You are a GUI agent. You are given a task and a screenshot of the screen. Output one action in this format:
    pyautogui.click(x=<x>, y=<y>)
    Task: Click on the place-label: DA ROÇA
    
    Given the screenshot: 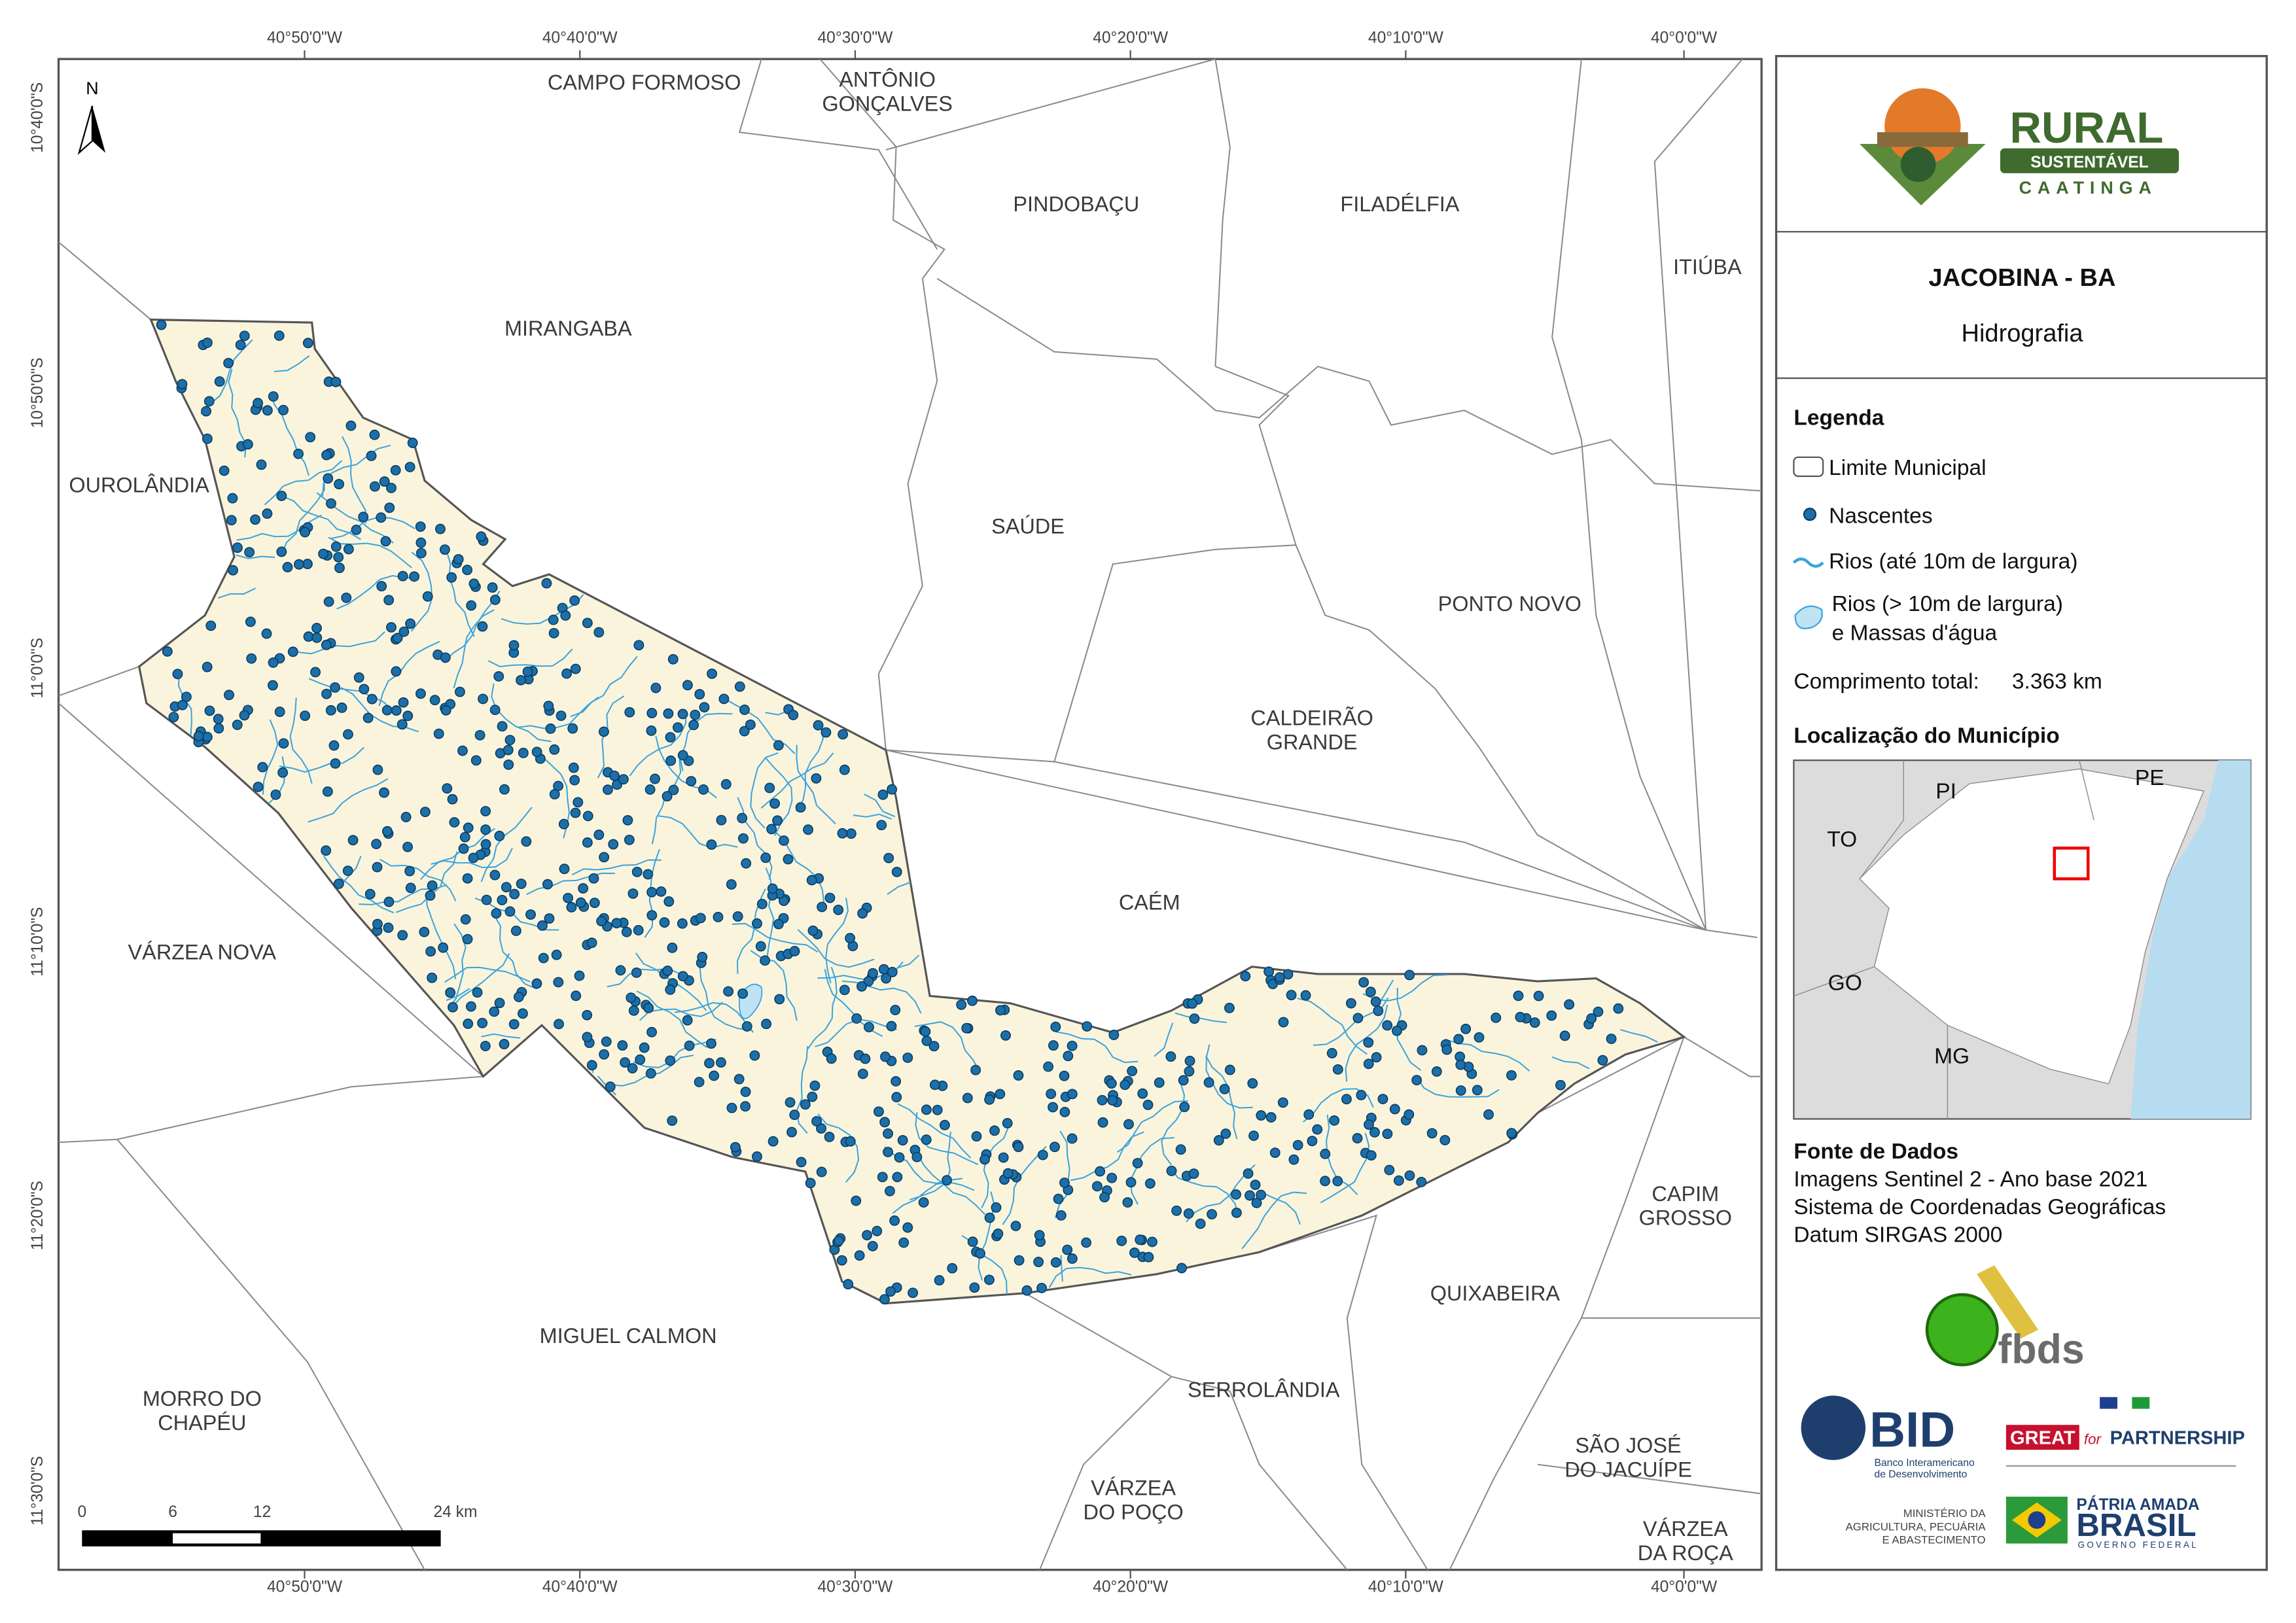 What is the action you would take?
    pyautogui.click(x=1685, y=1553)
    